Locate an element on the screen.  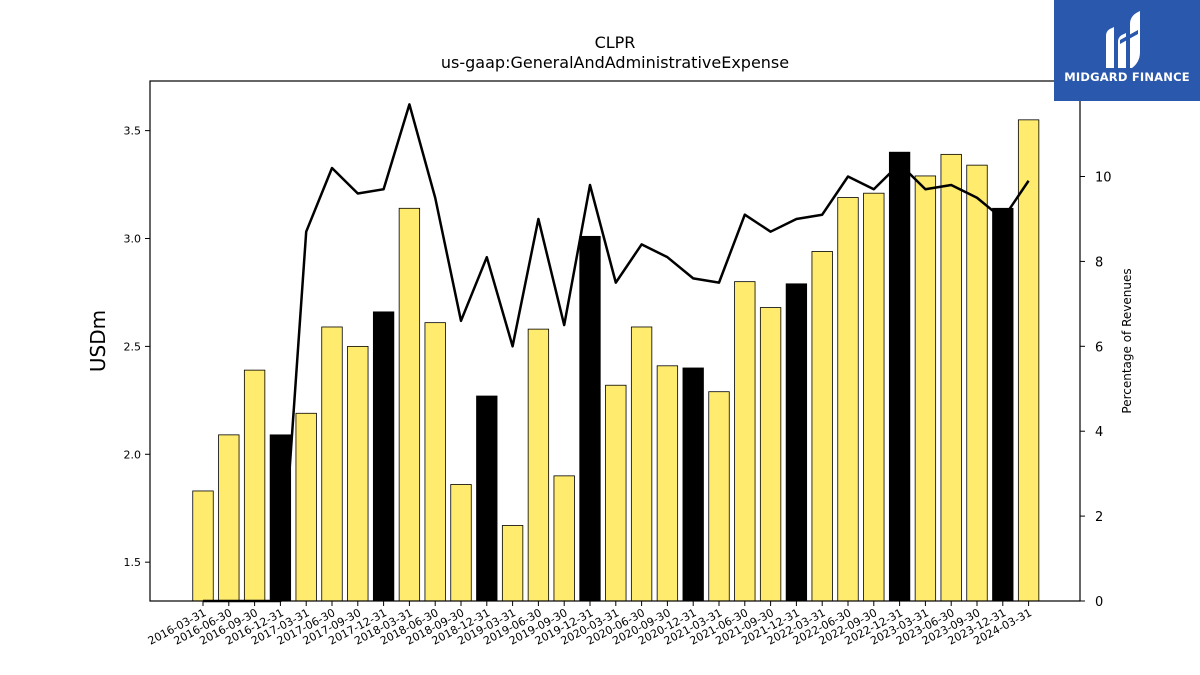
logo-text: MIDGARD FINANCE is located at coordinates (1127, 77).